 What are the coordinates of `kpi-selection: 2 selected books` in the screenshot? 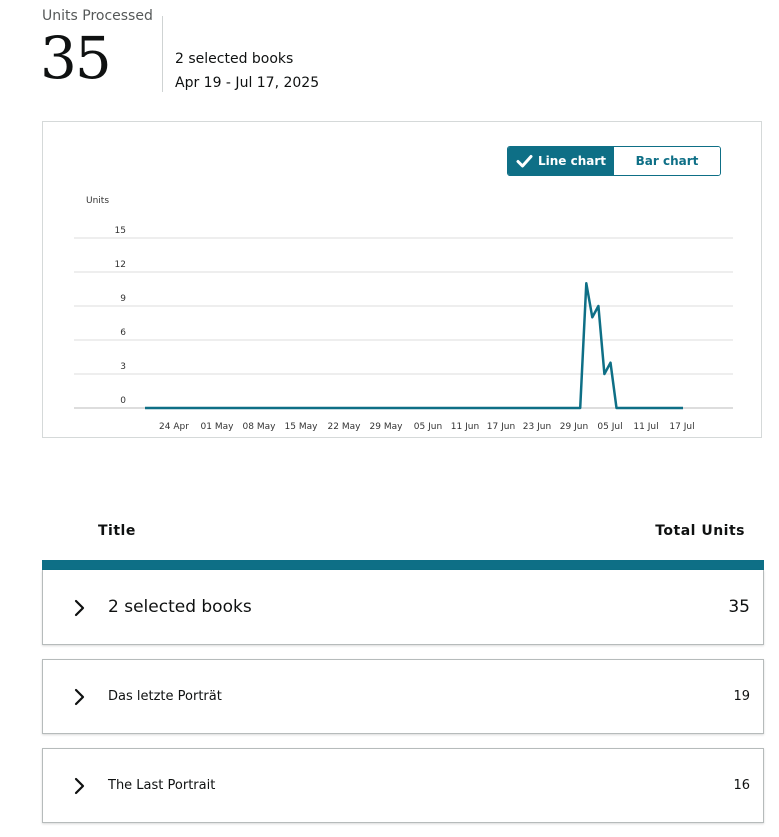 It's located at (234, 59).